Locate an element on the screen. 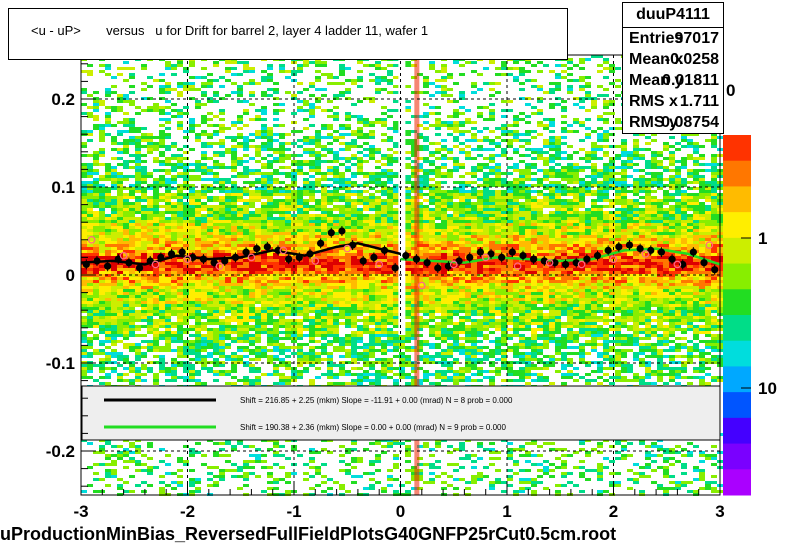  y-axis: -0.2 -0.1 0 0.1 0.2 is located at coordinates (70, 275).